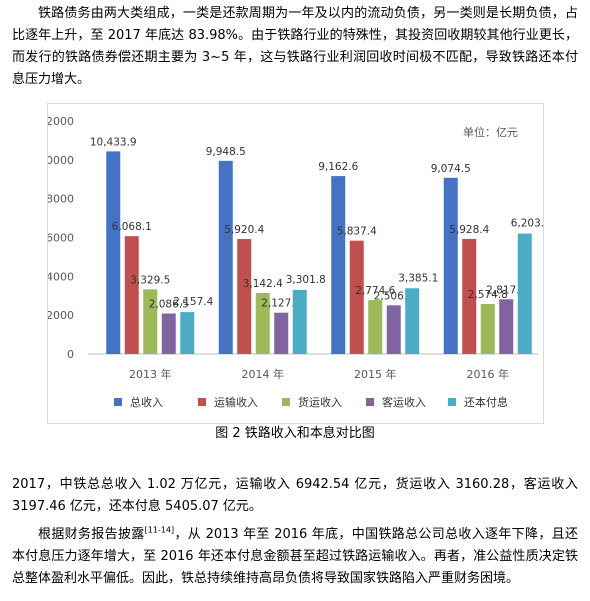  What do you see at coordinates (418, 278) in the screenshot?
I see `data-label: 3,385.1` at bounding box center [418, 278].